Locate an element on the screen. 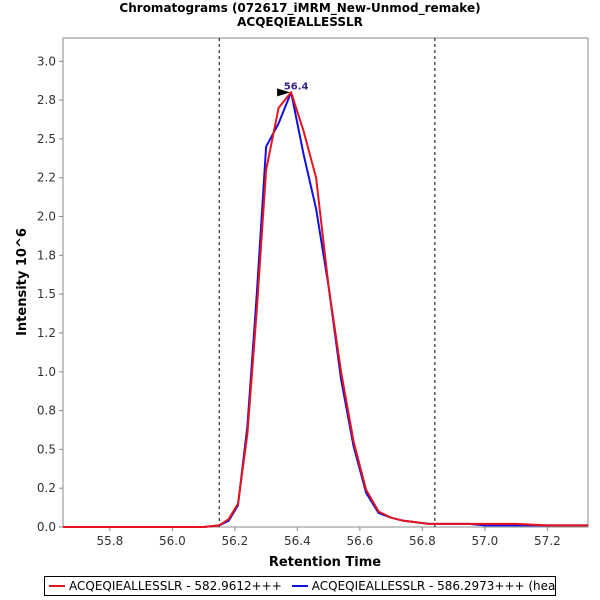  y-tick-label: 3.0 is located at coordinates (46, 61).